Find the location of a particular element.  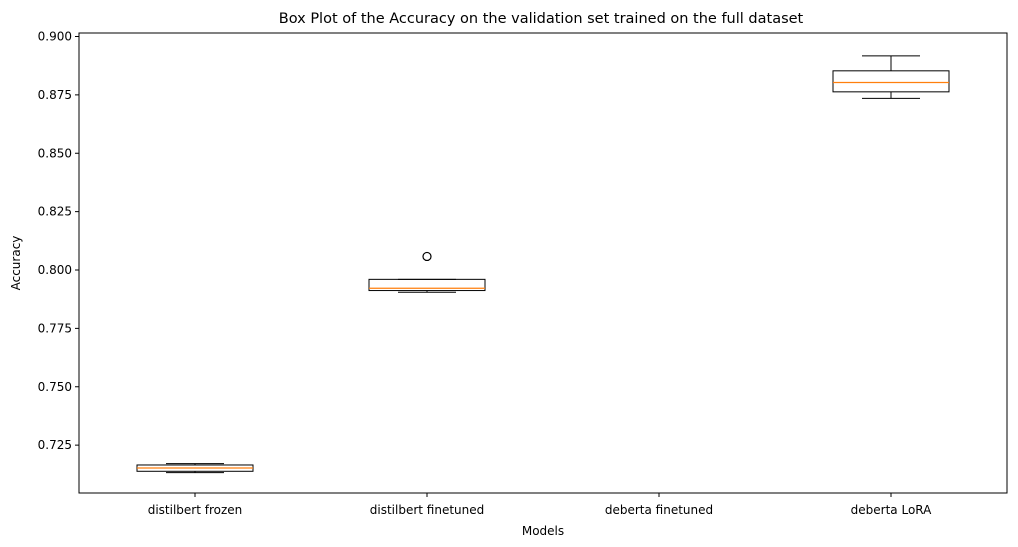

y-tick-label: 0.775 is located at coordinates (55, 328).